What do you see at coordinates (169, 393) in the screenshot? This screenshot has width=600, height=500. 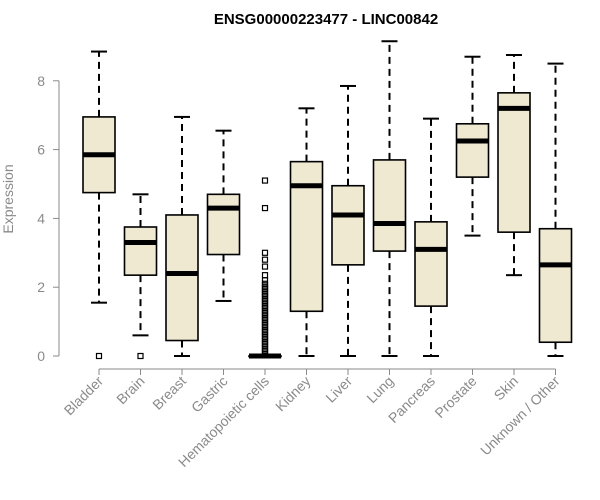 I see `x-tick-label: Breast` at bounding box center [169, 393].